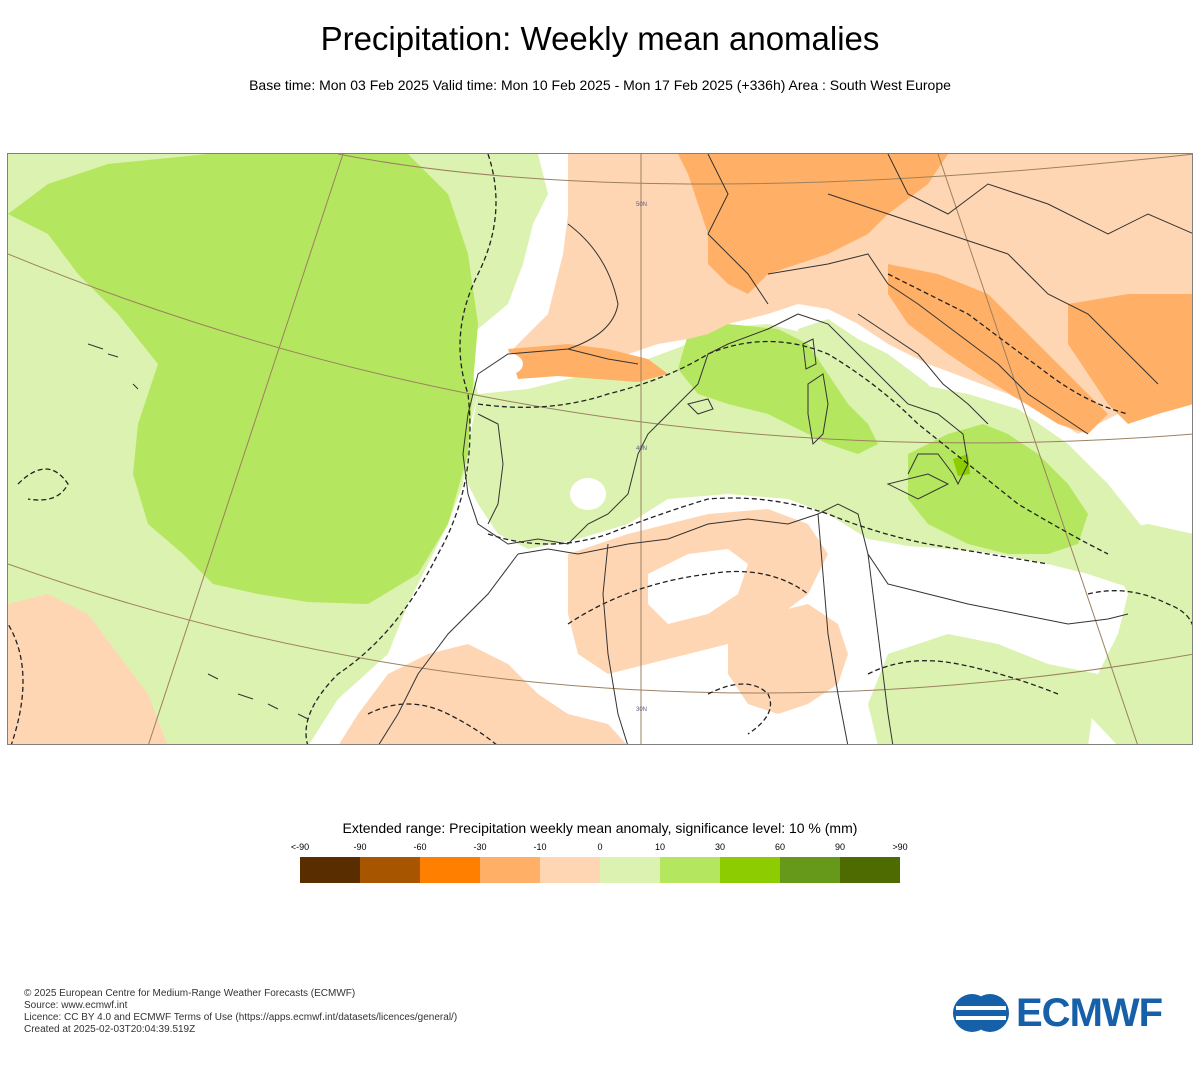 The image size is (1200, 1080). I want to click on coast-north-africa, so click(823, 564).